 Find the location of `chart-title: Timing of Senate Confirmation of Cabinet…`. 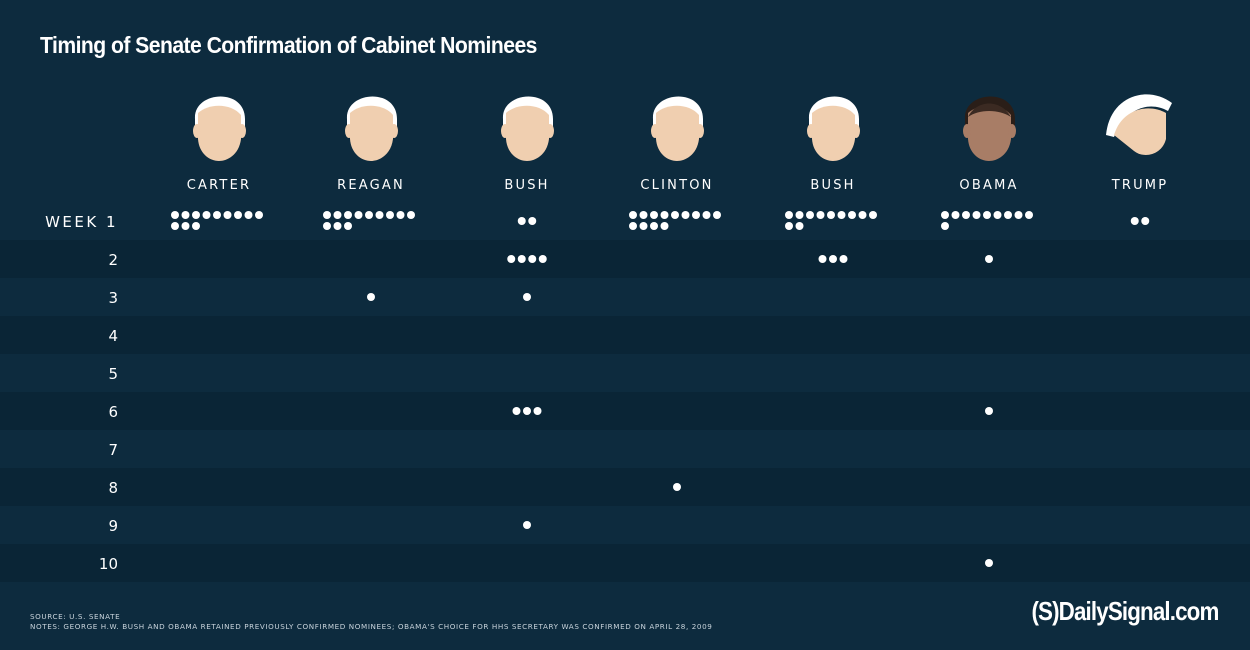

chart-title: Timing of Senate Confirmation of Cabinet… is located at coordinates (288, 45).